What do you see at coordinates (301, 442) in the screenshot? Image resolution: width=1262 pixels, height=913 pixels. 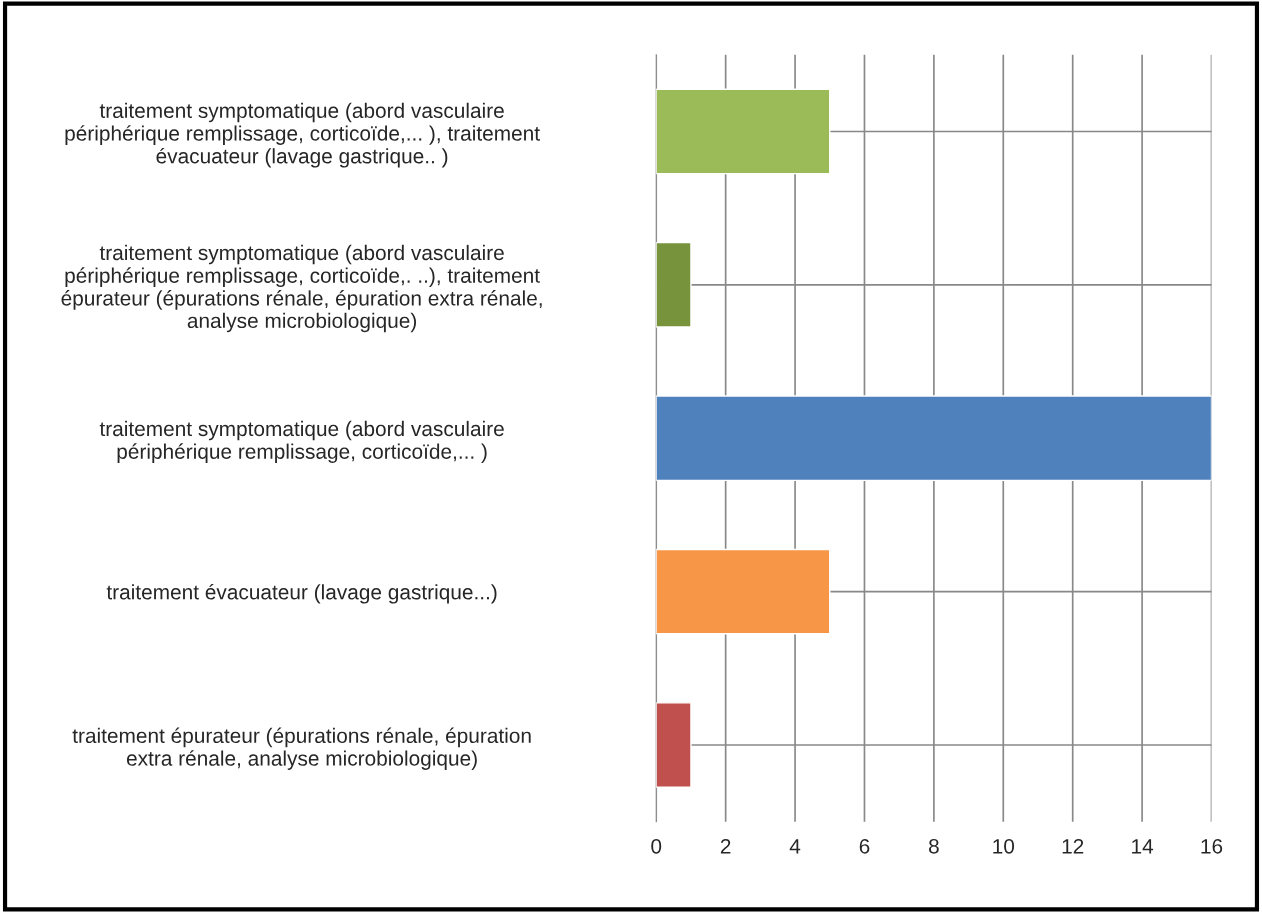 I see `y-tick-label: traitement symptomatique (abord vasculaire périphérique remplissage, corticoïde,... )` at bounding box center [301, 442].